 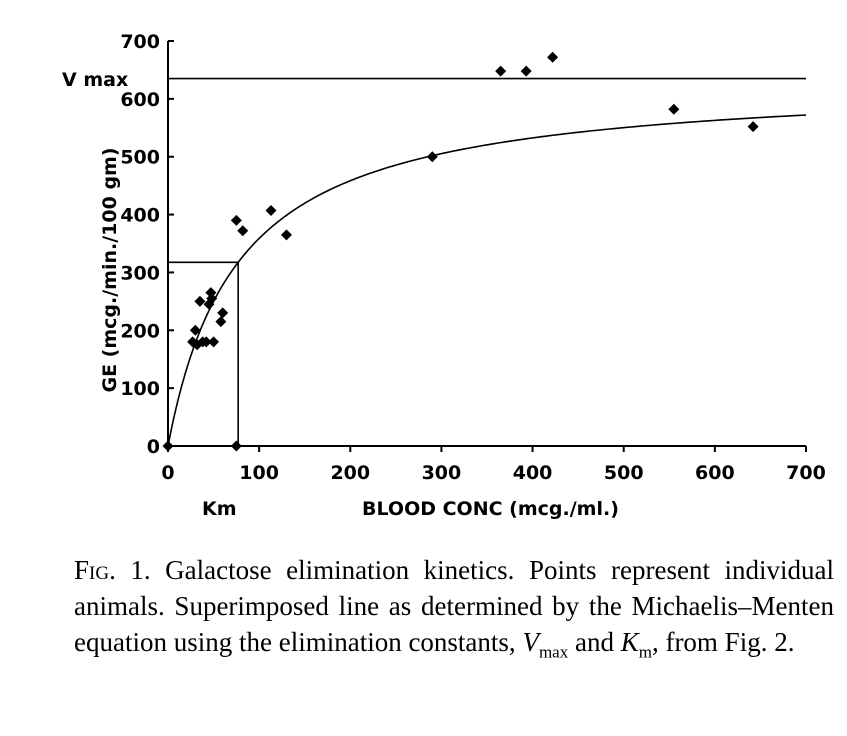 What do you see at coordinates (350, 473) in the screenshot?
I see `x-tick-label: 200` at bounding box center [350, 473].